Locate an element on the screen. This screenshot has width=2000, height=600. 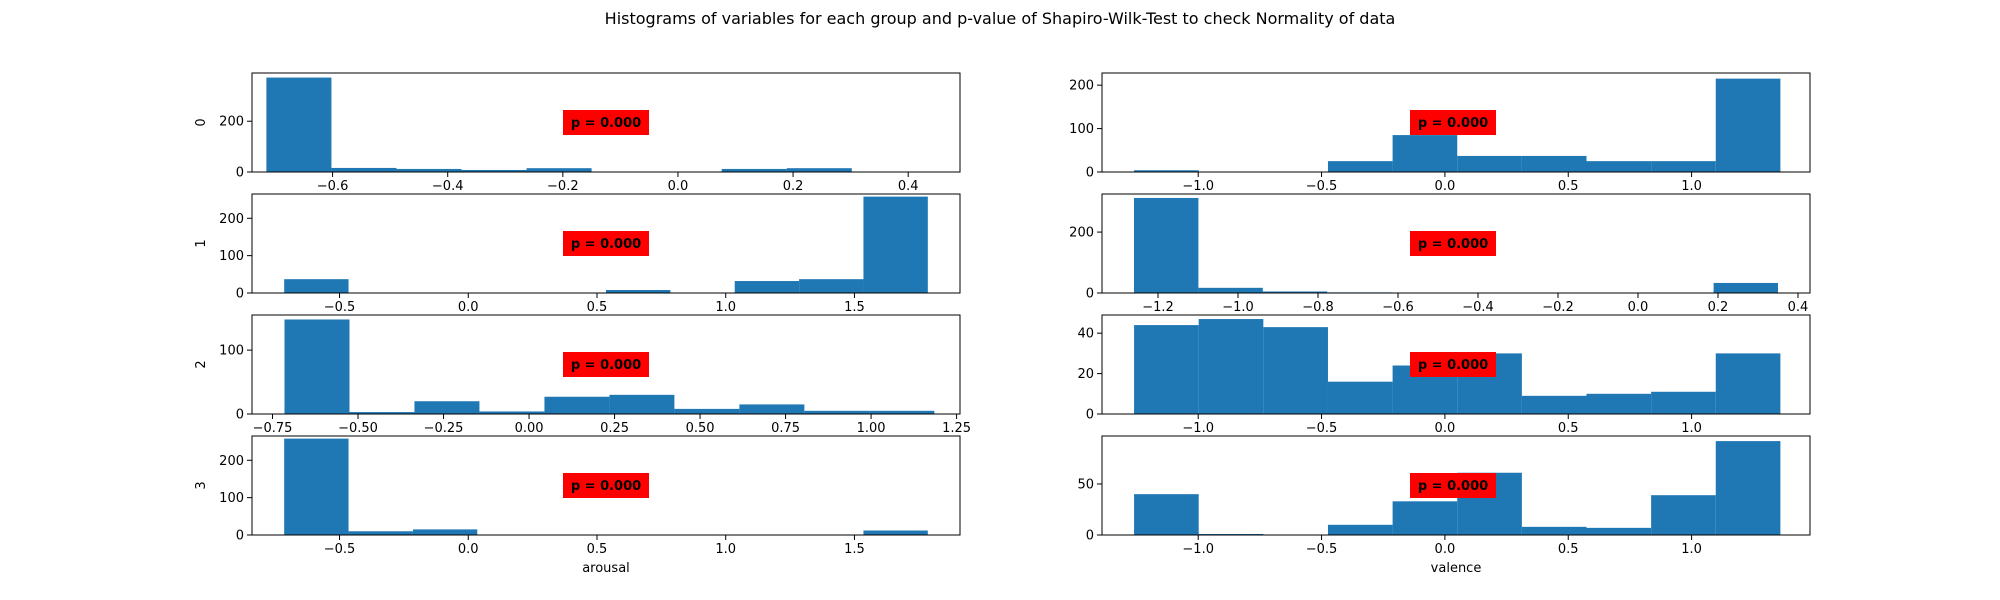
x-tick-label: 1.5 is located at coordinates (854, 307).